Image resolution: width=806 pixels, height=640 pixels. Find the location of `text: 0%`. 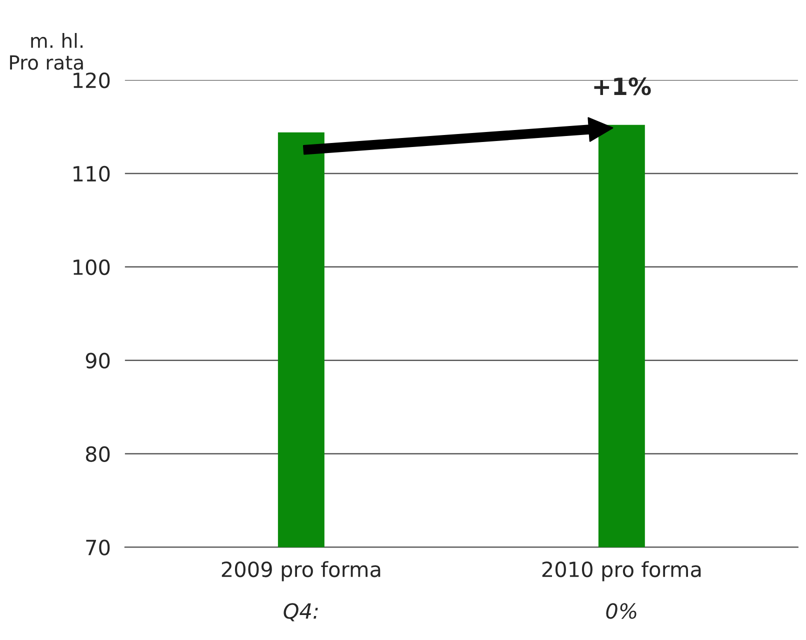

text: 0% is located at coordinates (621, 611).